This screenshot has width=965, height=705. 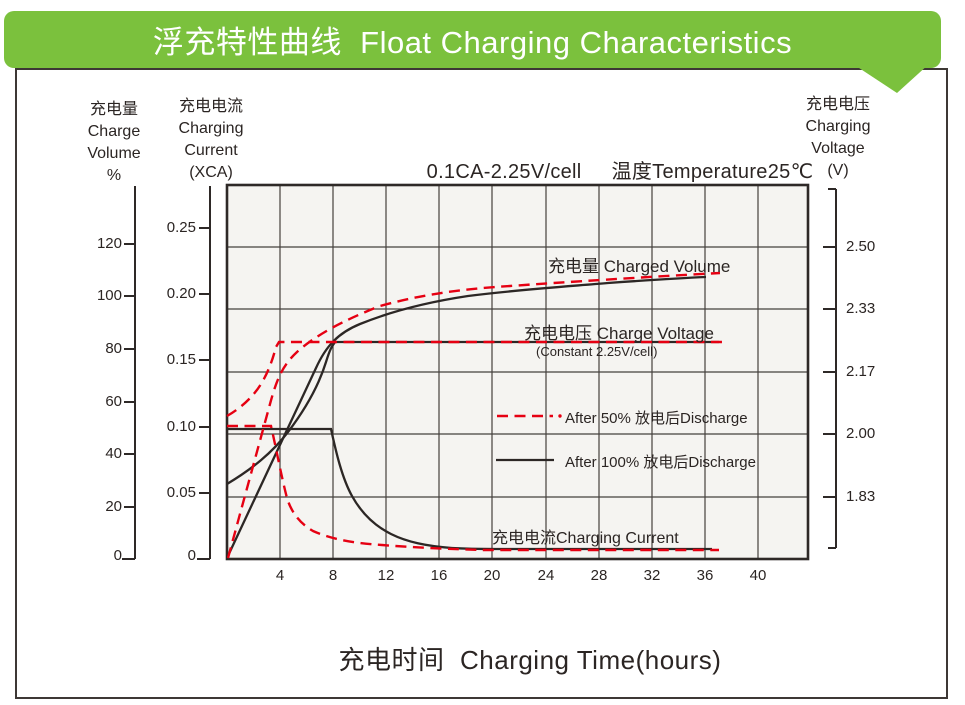 I want to click on voltage-header-line-cn: 充电电压, so click(x=837, y=104).